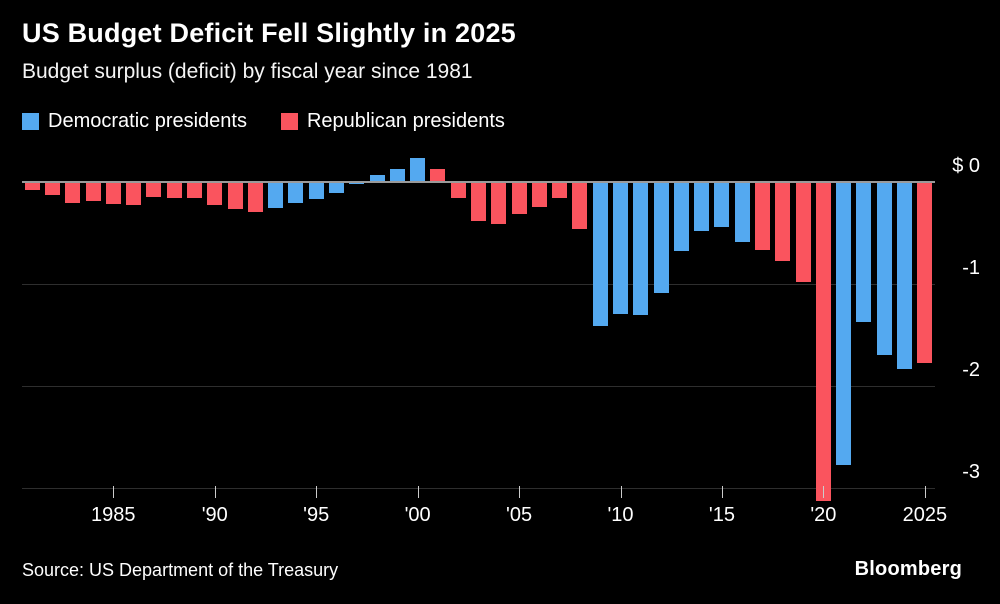 This screenshot has height=604, width=1000. What do you see at coordinates (905, 275) in the screenshot?
I see `bar-2024` at bounding box center [905, 275].